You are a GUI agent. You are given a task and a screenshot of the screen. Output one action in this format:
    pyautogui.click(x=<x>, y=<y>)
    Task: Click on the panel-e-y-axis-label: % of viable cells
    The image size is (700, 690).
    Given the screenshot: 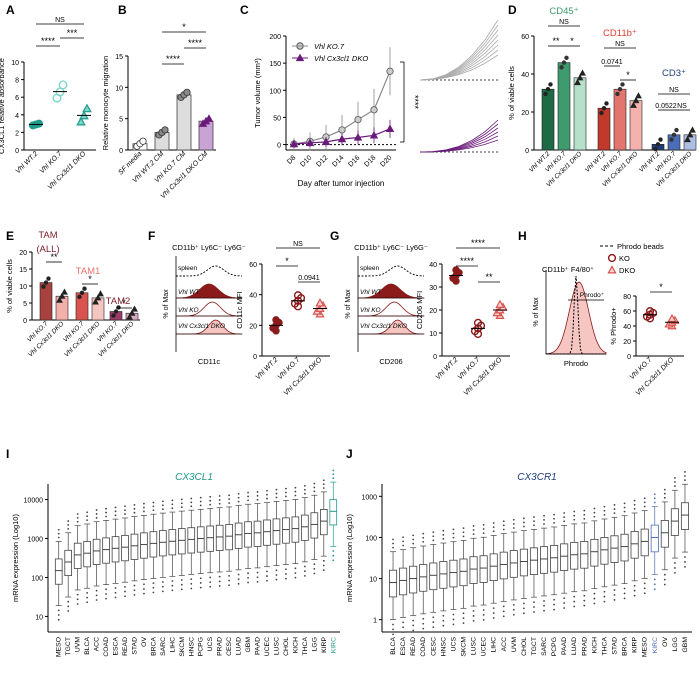 What is the action you would take?
    pyautogui.click(x=9, y=286)
    